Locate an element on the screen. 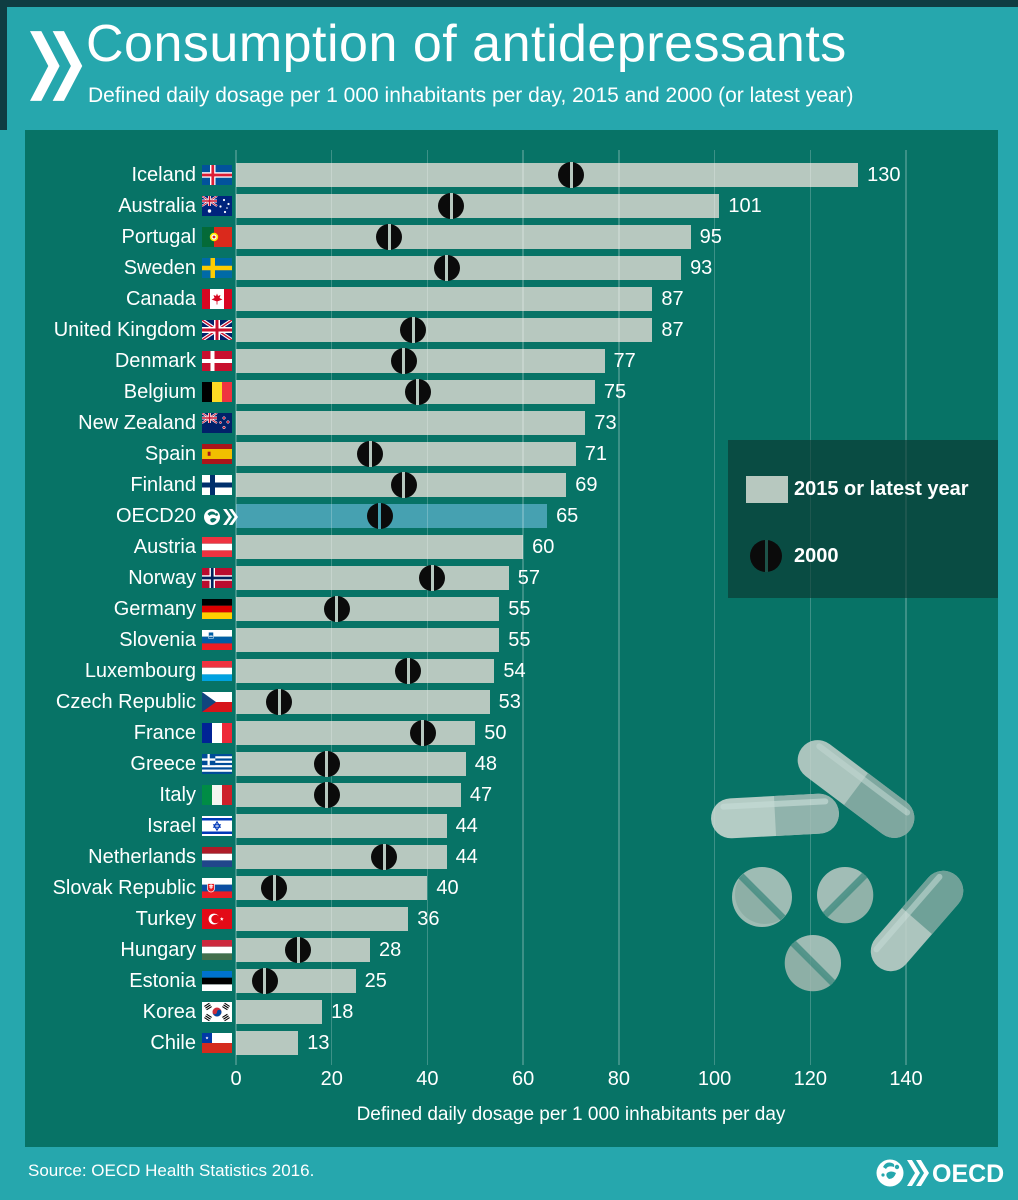 This screenshot has width=1018, height=1200. top-border is located at coordinates (509, 3).